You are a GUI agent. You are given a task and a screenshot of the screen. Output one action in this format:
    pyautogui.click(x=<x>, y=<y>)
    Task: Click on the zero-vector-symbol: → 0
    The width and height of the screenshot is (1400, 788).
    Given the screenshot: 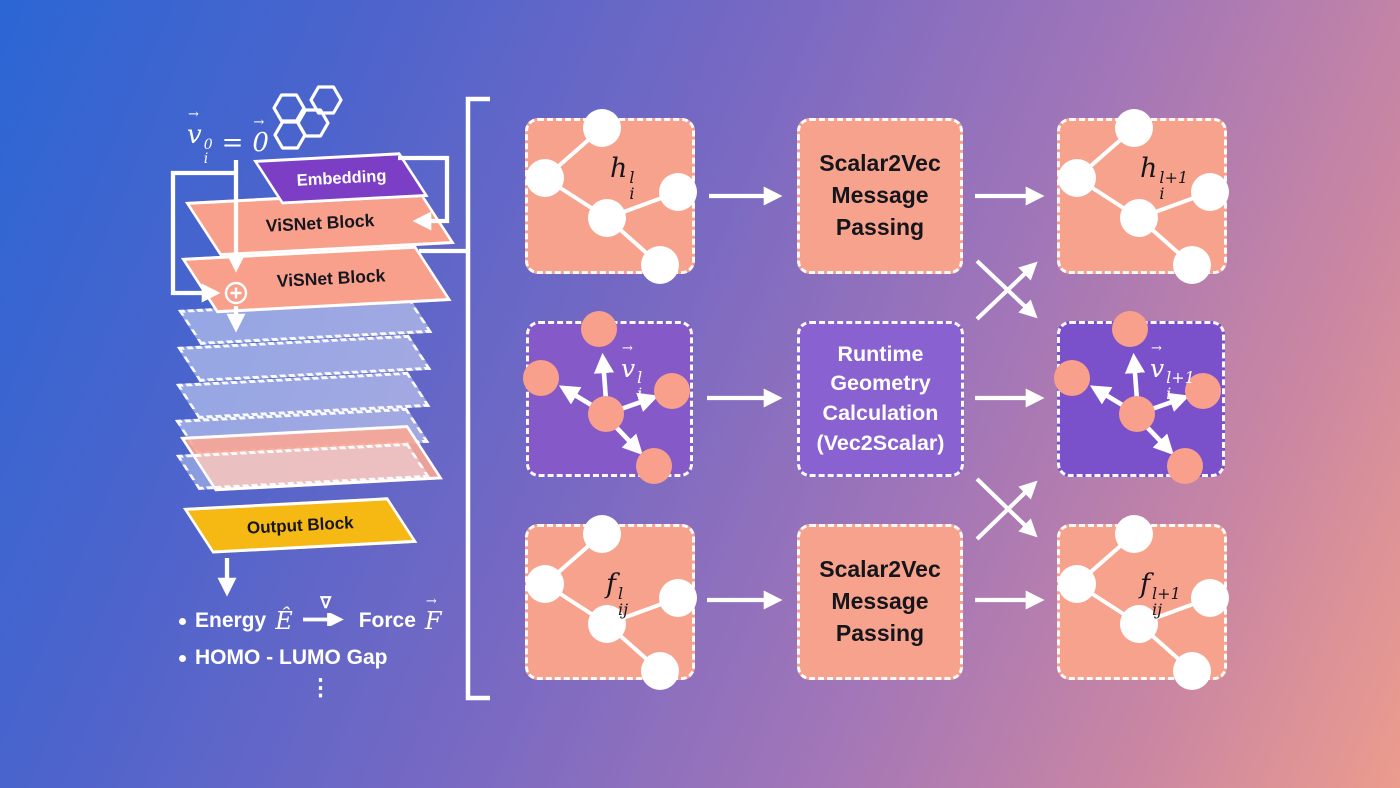 What is the action you would take?
    pyautogui.click(x=260, y=136)
    